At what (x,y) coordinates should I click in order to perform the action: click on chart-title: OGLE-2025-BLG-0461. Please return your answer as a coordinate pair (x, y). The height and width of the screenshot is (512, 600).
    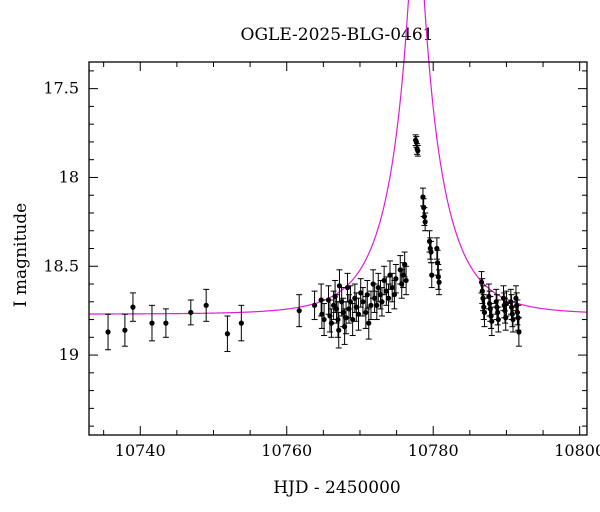
    Looking at the image, I should click on (337, 35).